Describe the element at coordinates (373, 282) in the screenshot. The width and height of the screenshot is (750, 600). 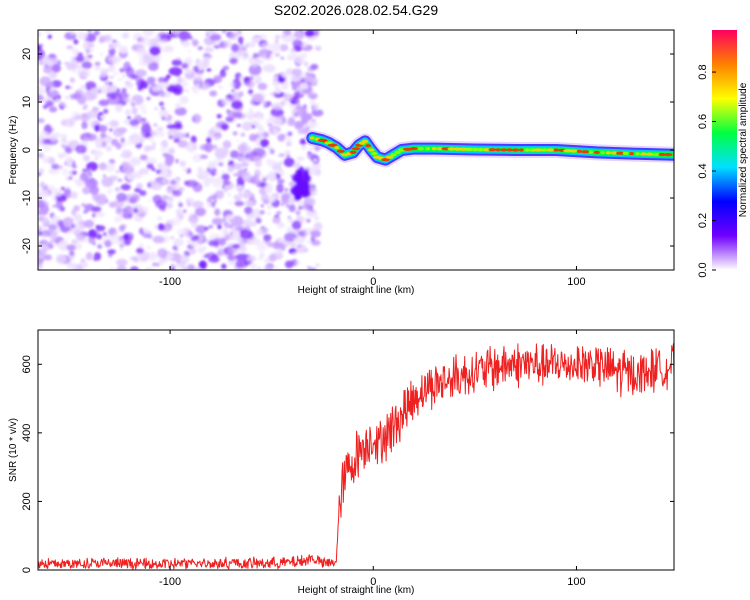
I see `spectrogram-x-tick-label: 0` at that location.